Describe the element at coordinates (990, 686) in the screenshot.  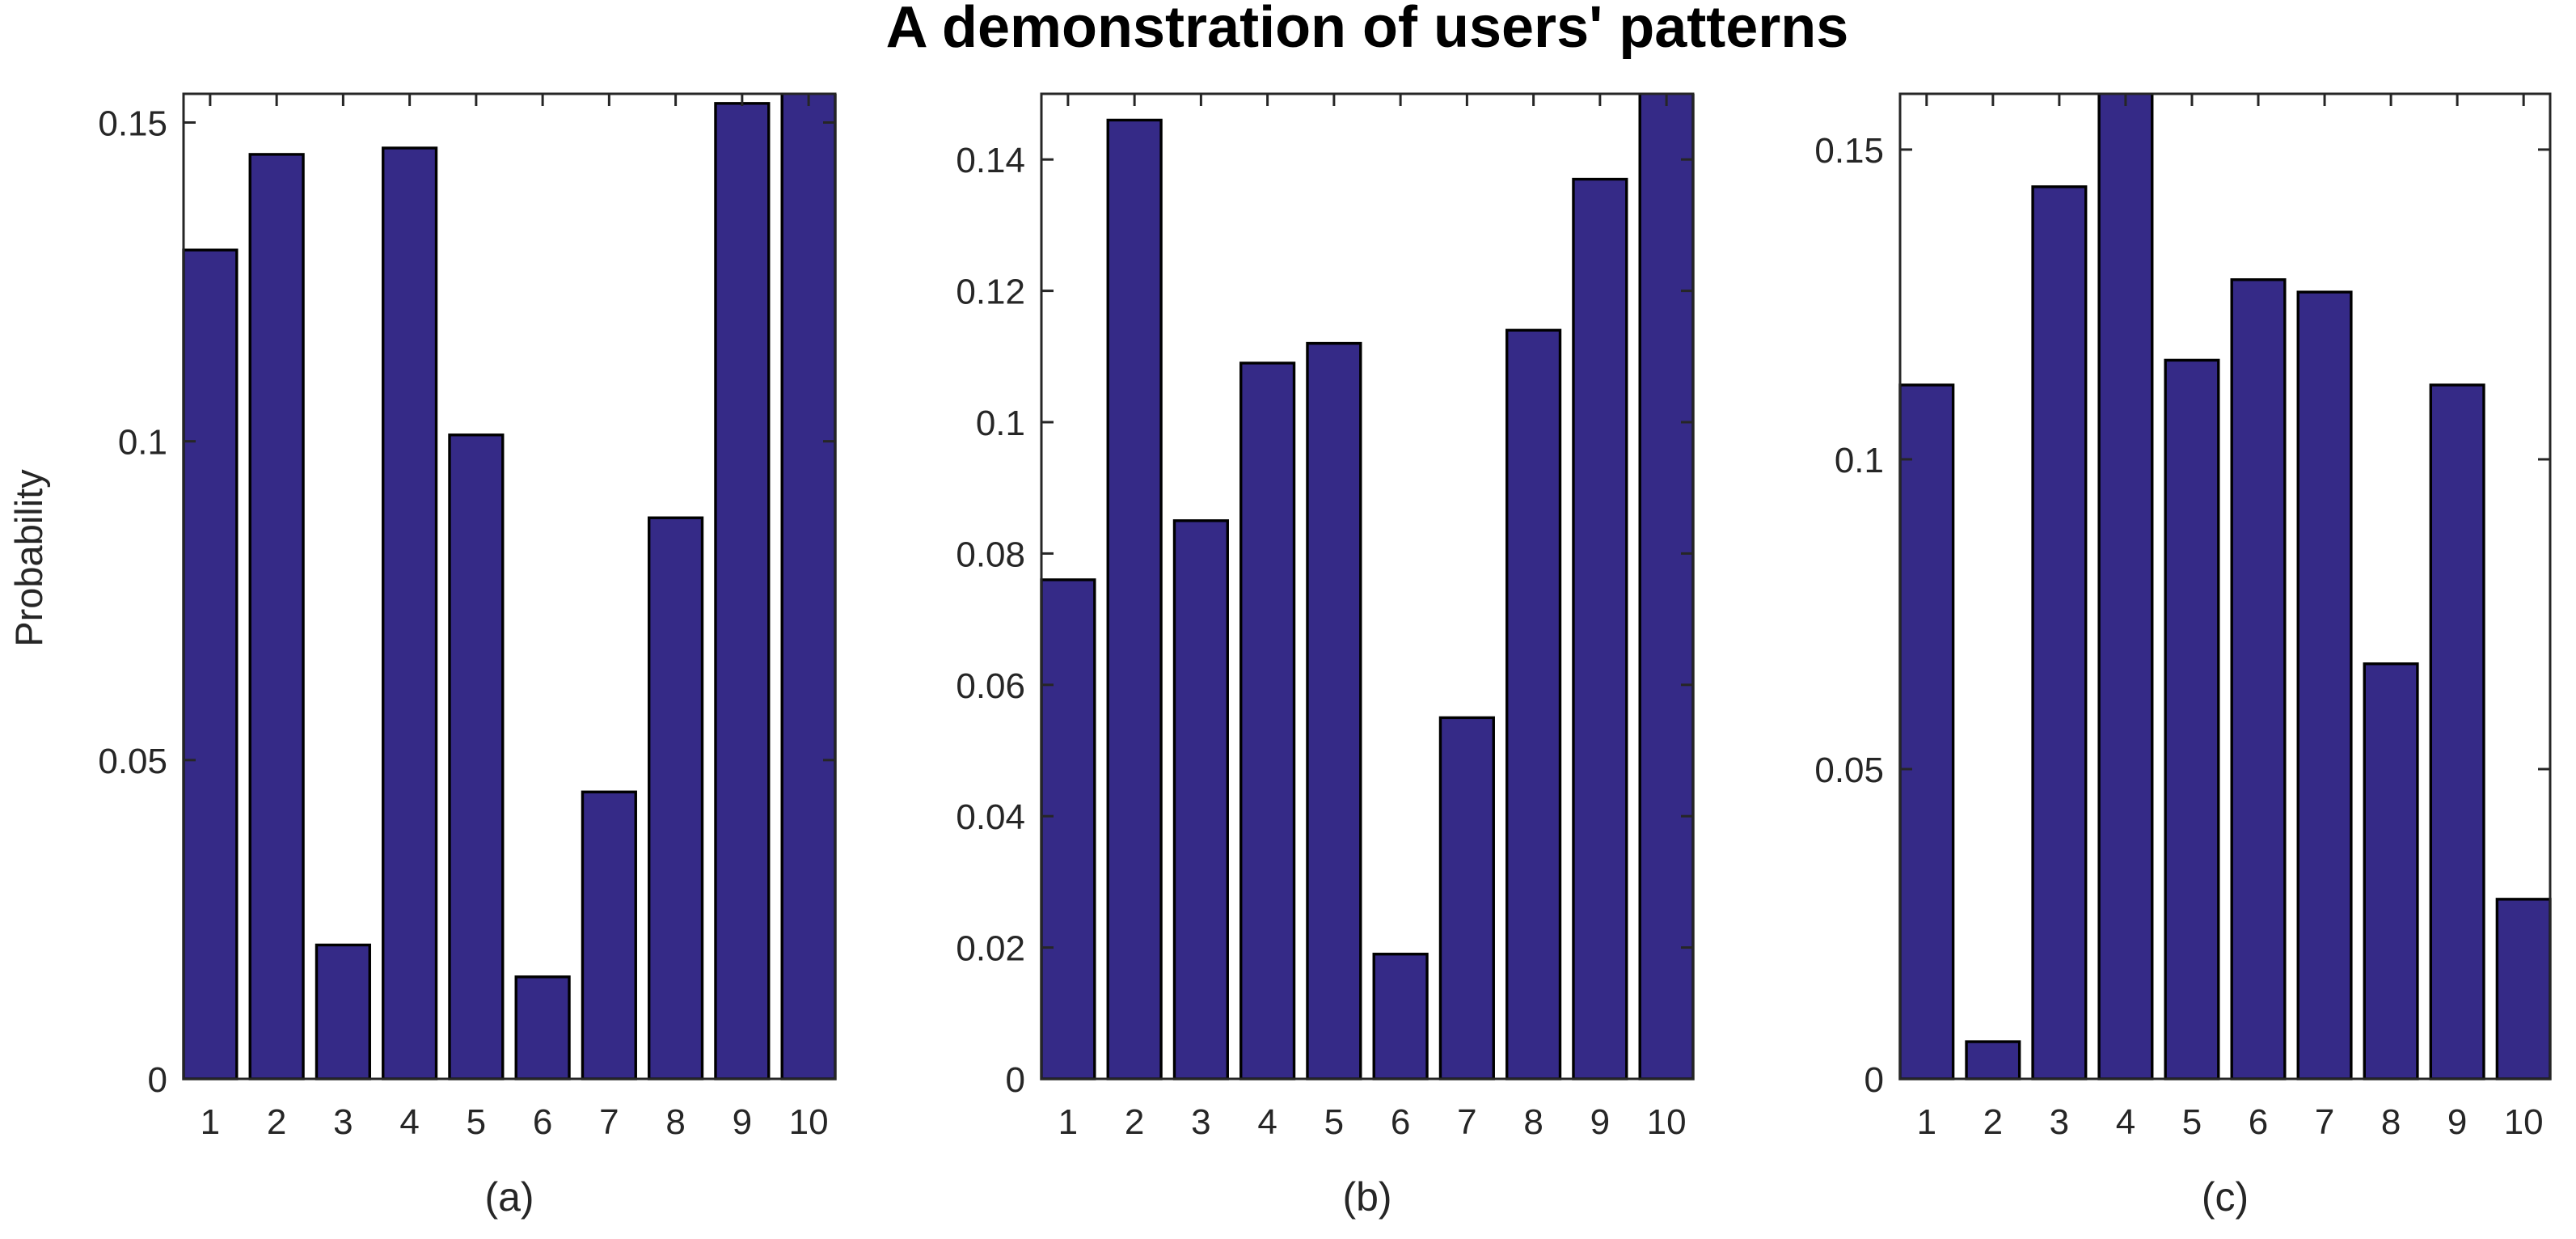
I see `y-tick-label: 0.06` at that location.